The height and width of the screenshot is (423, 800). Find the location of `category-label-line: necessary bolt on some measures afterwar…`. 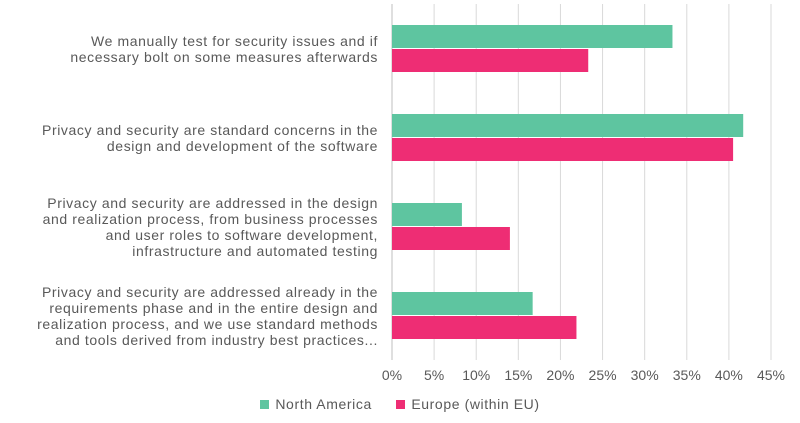

category-label-line: necessary bolt on some measures afterwar… is located at coordinates (224, 56).